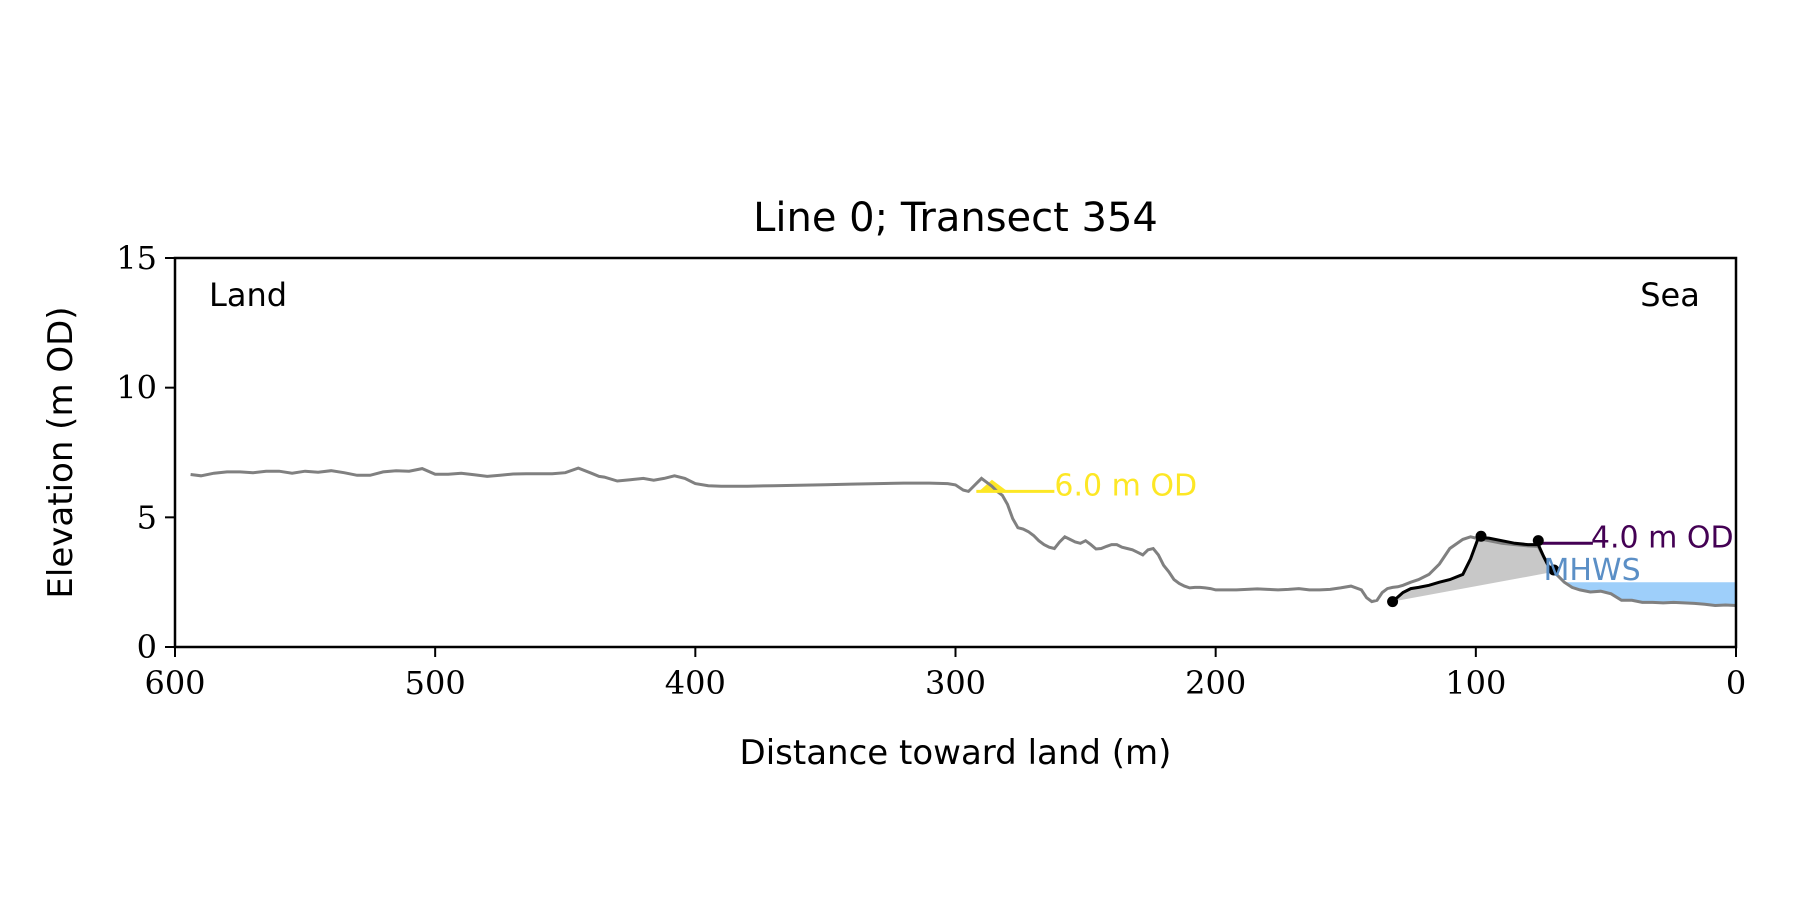 The width and height of the screenshot is (1800, 900). Describe the element at coordinates (1670, 295) in the screenshot. I see `sea-label: Sea` at that location.